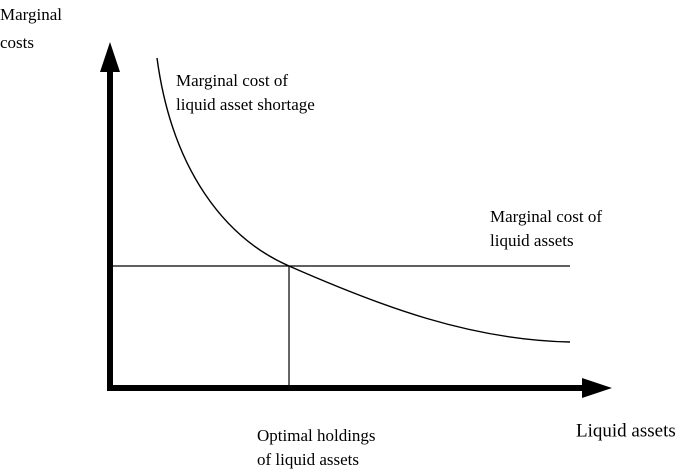 This screenshot has height=471, width=698. I want to click on curve-label: liquid assets, so click(532, 240).